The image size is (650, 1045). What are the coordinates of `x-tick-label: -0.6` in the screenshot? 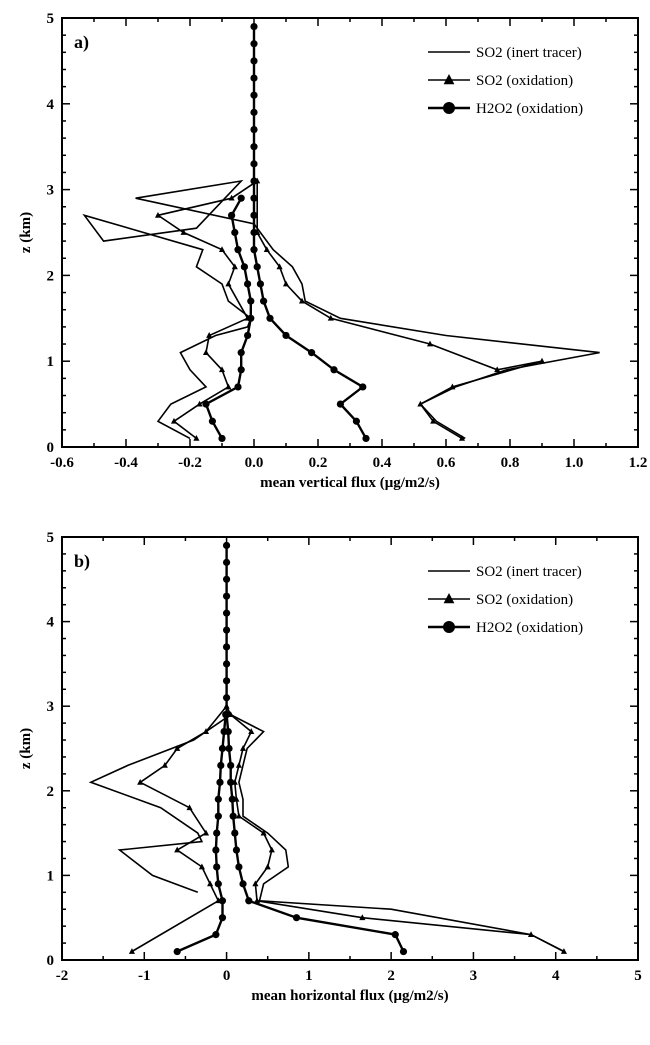 It's located at (62, 463).